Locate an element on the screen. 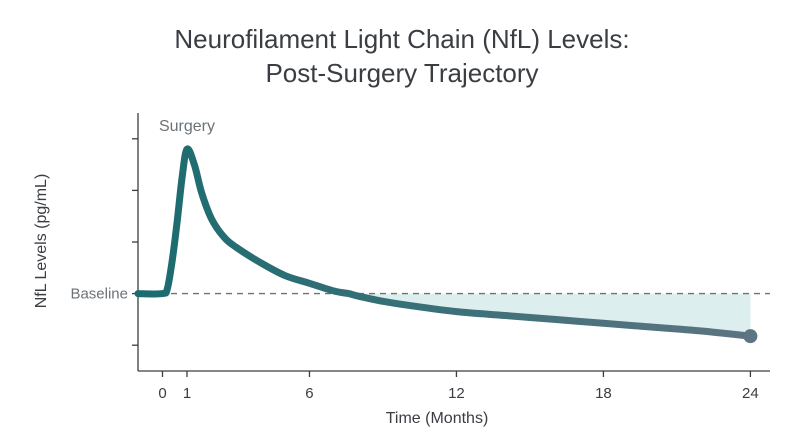 This screenshot has height=447, width=800. x-axis-label: Time (Months) is located at coordinates (437, 418).